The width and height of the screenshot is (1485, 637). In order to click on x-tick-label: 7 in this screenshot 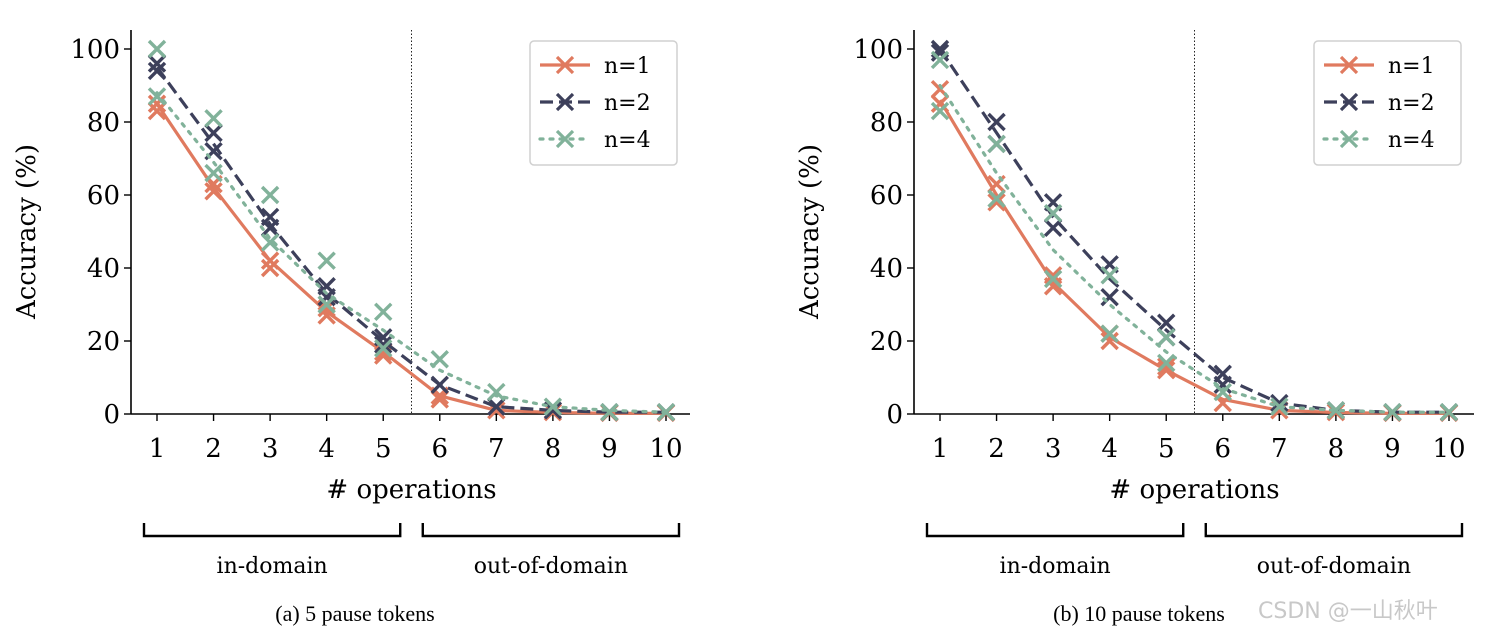, I will do `click(496, 449)`.